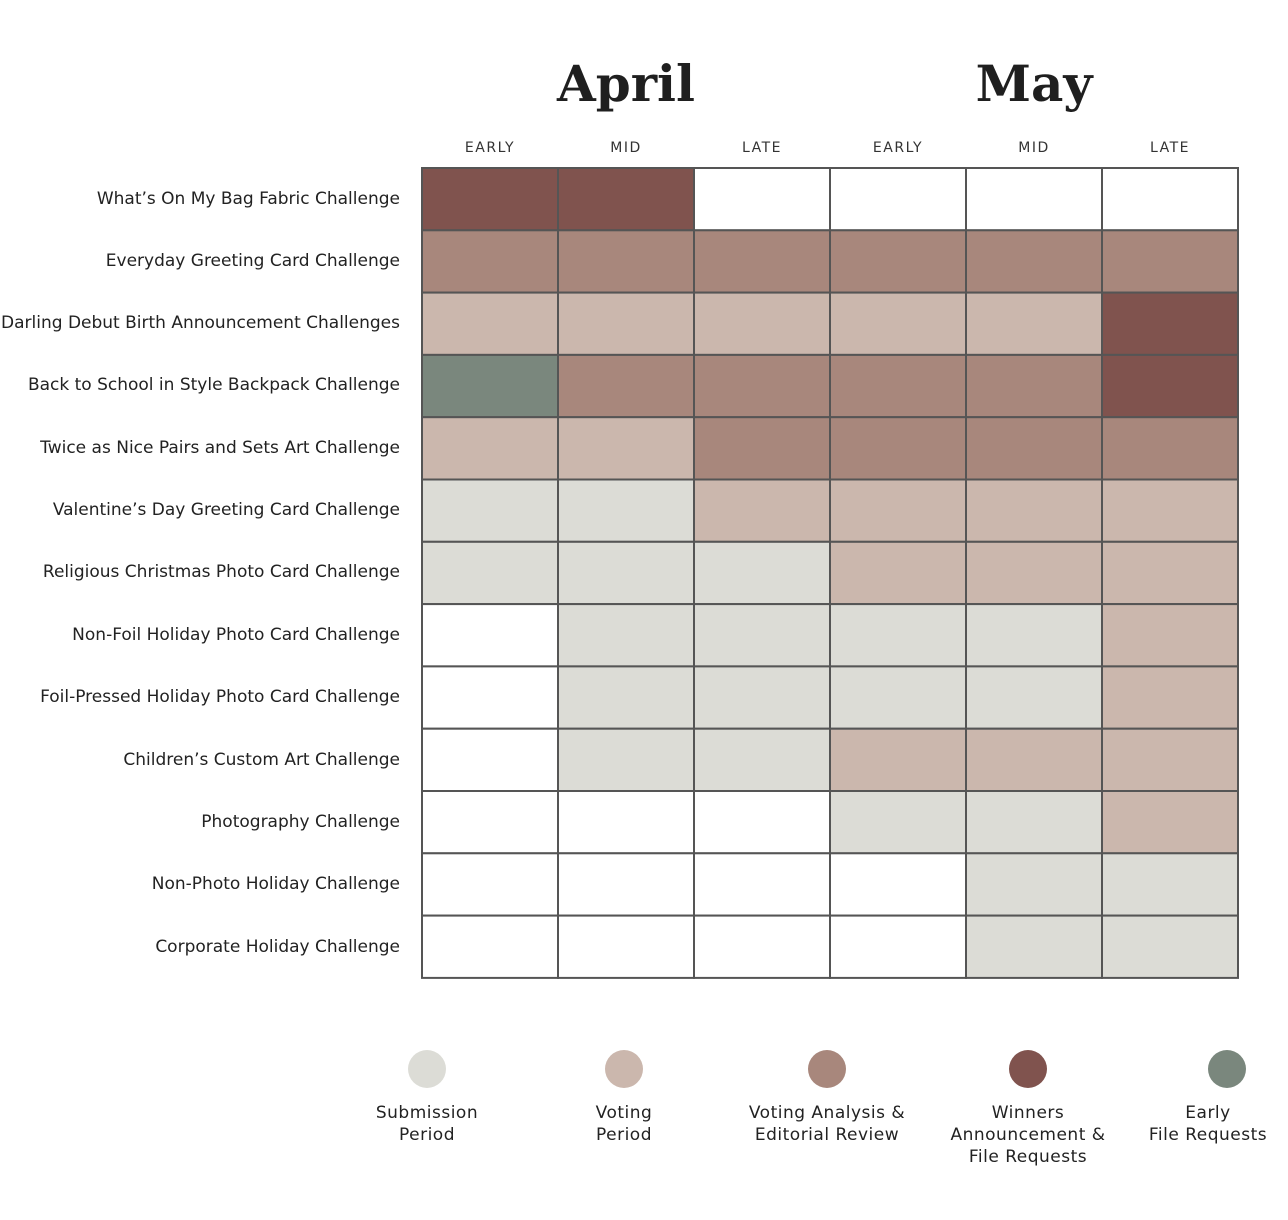 This screenshot has width=1288, height=1220. Describe the element at coordinates (624, 1124) in the screenshot. I see `legend-label: Voting Period` at that location.